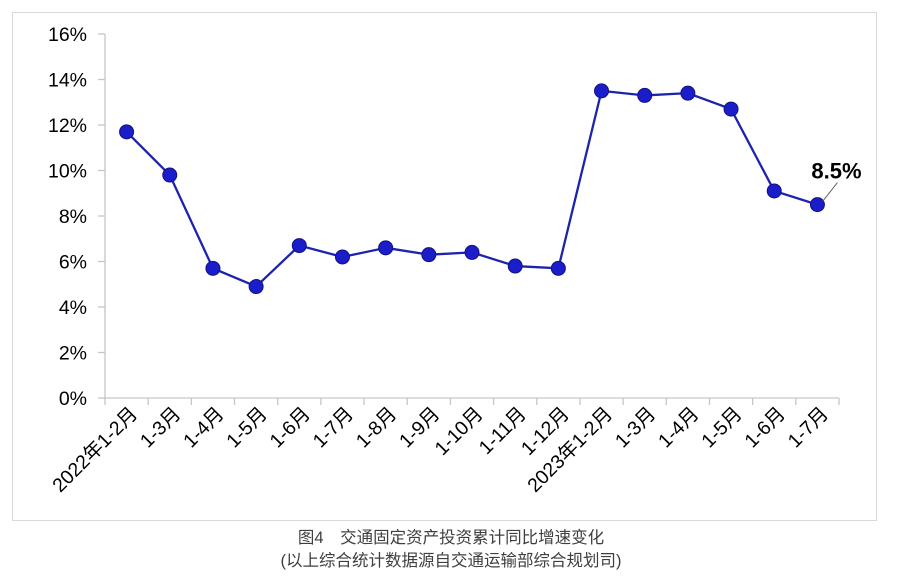  What do you see at coordinates (73, 263) in the screenshot?
I see `y-tick-label: 6%` at bounding box center [73, 263].